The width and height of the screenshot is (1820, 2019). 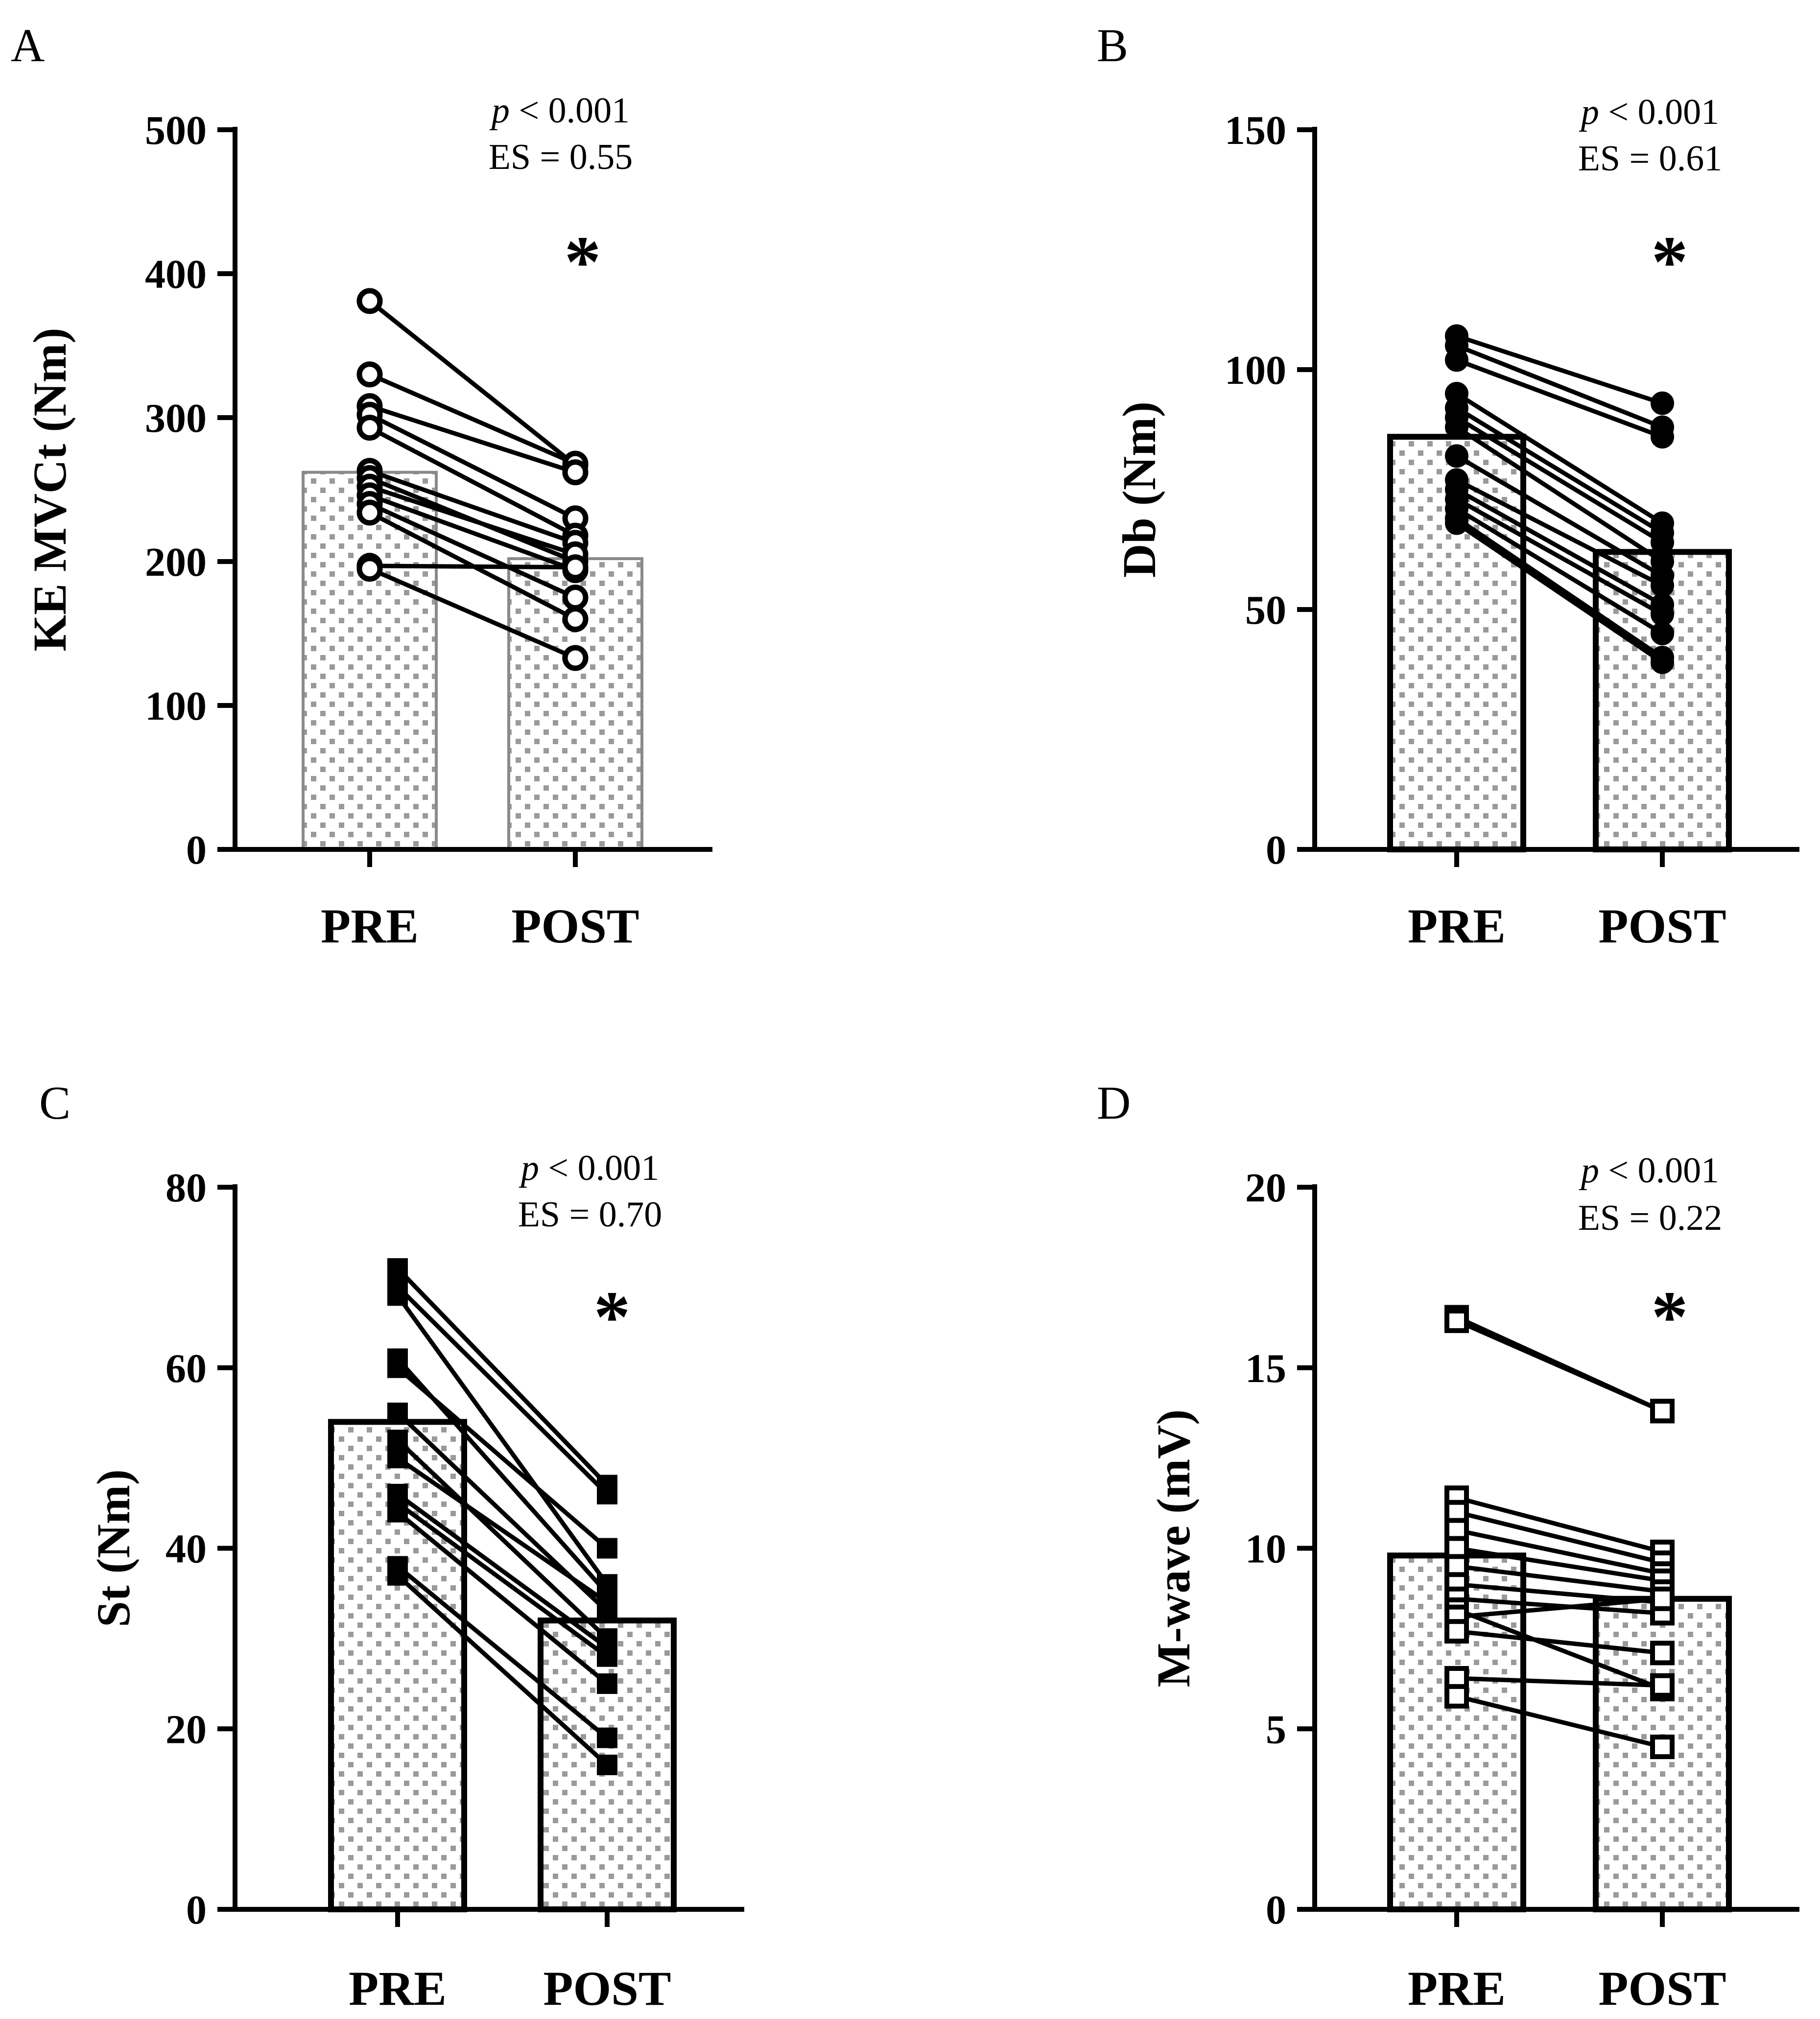 What do you see at coordinates (55, 1103) in the screenshot?
I see `panel-letter: C` at bounding box center [55, 1103].